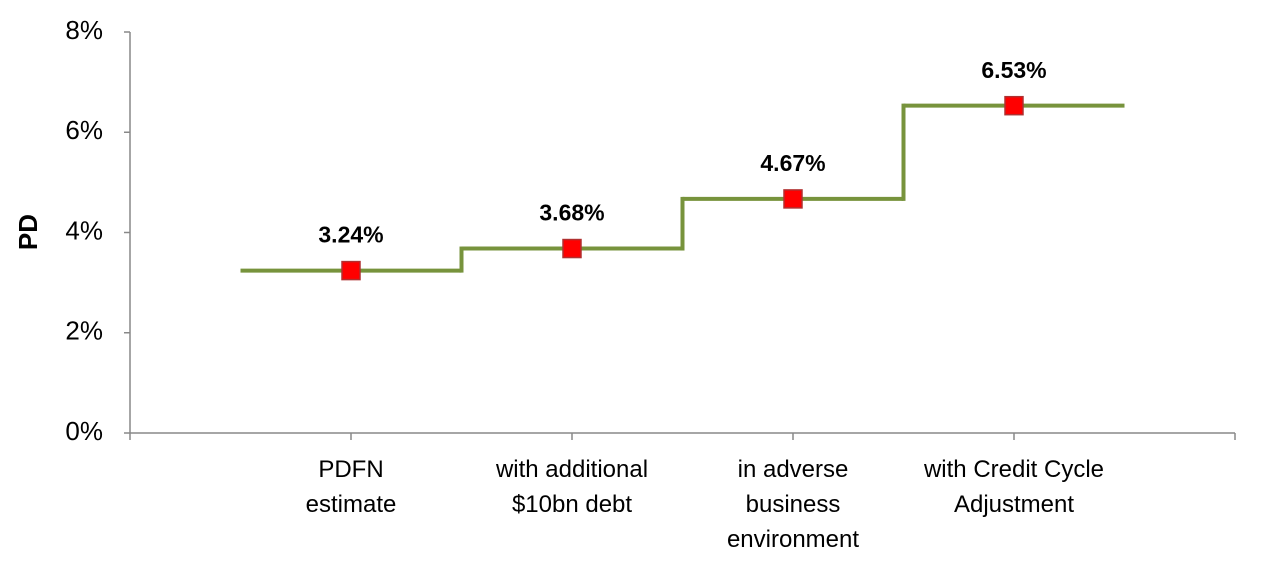  Describe the element at coordinates (84, 431) in the screenshot. I see `y-tick-label: 0%` at that location.